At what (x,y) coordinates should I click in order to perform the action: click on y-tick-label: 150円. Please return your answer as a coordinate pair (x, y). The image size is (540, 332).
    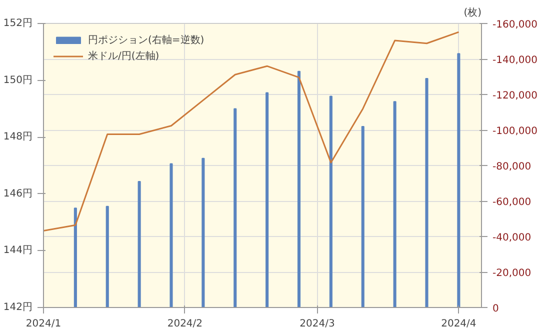
    Looking at the image, I should click on (18, 80).